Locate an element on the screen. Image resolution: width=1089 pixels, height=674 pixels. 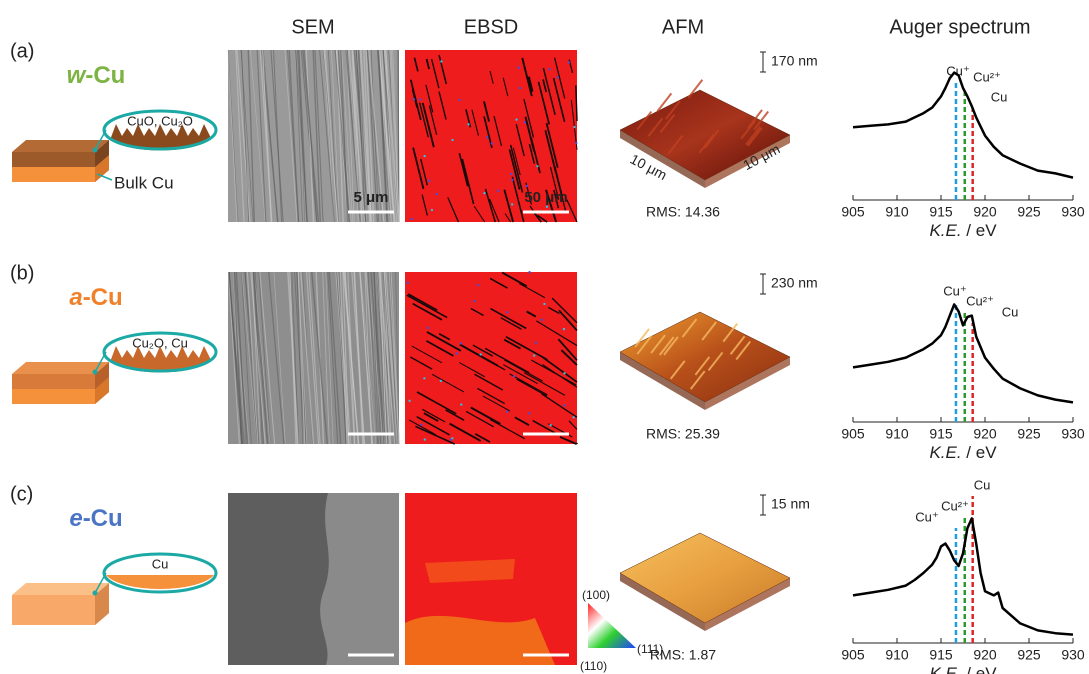
x-axis-label-italic: K.E. is located at coordinates (945, 669).